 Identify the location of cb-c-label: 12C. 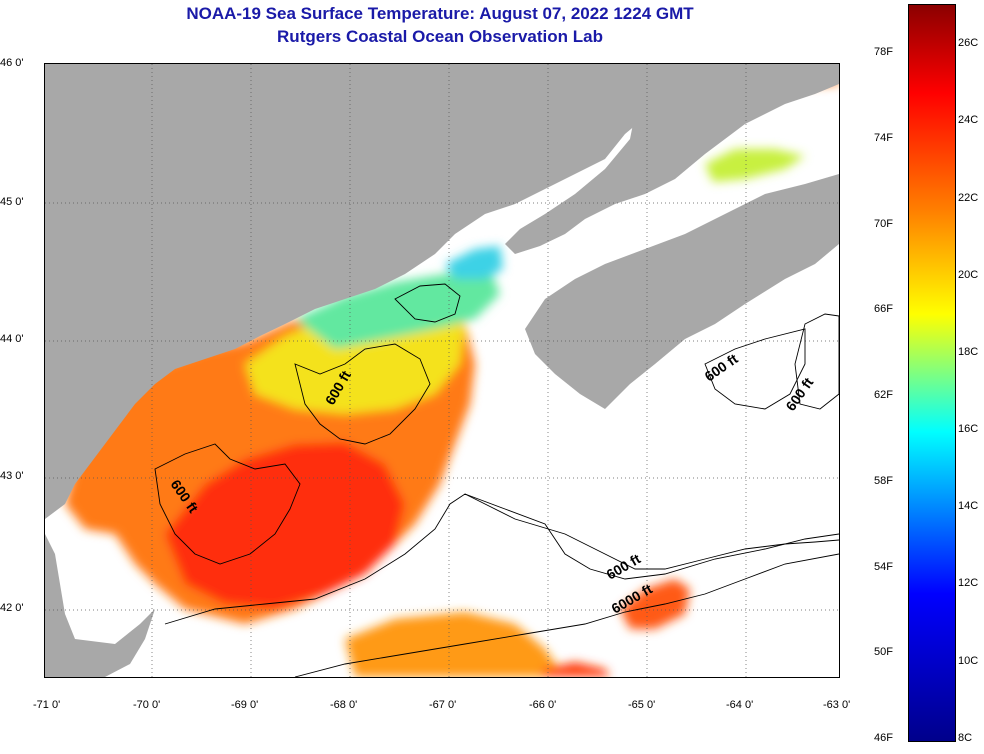
(968, 583).